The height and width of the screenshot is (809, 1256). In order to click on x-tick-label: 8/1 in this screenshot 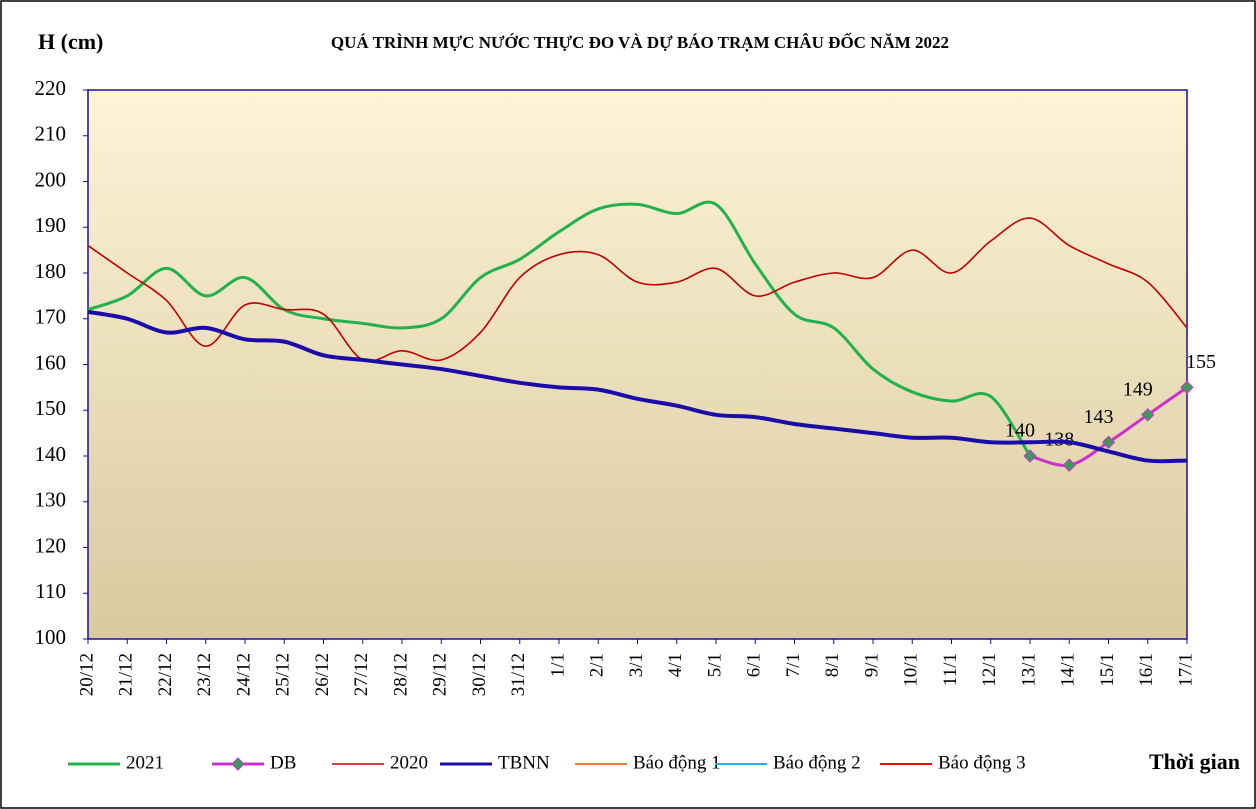, I will do `click(832, 665)`.